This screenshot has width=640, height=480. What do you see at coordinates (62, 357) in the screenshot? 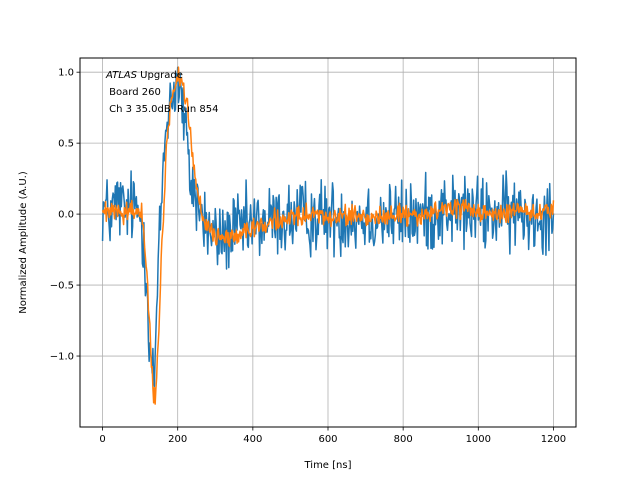
I see `y-tick-label: −1.0` at bounding box center [62, 357].